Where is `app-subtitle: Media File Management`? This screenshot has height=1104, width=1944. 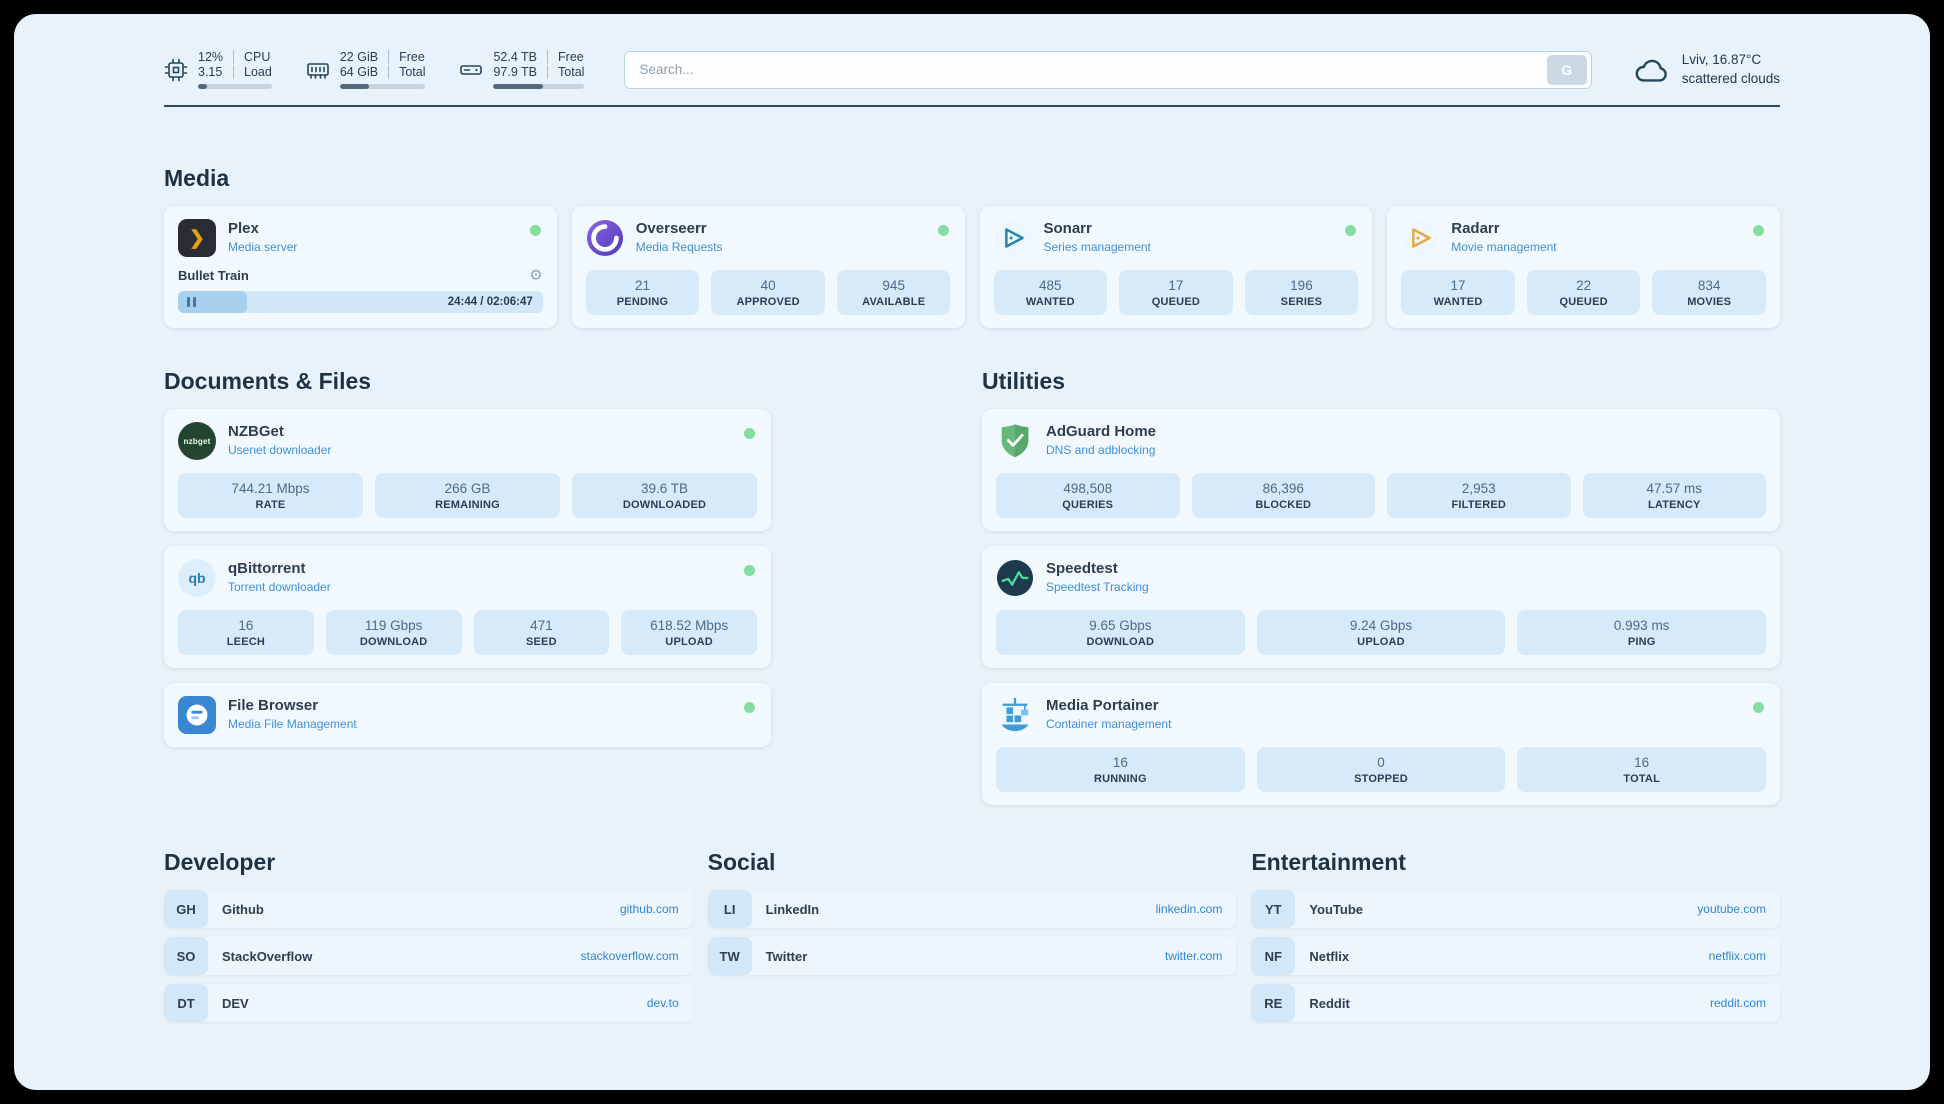 app-subtitle: Media File Management is located at coordinates (292, 724).